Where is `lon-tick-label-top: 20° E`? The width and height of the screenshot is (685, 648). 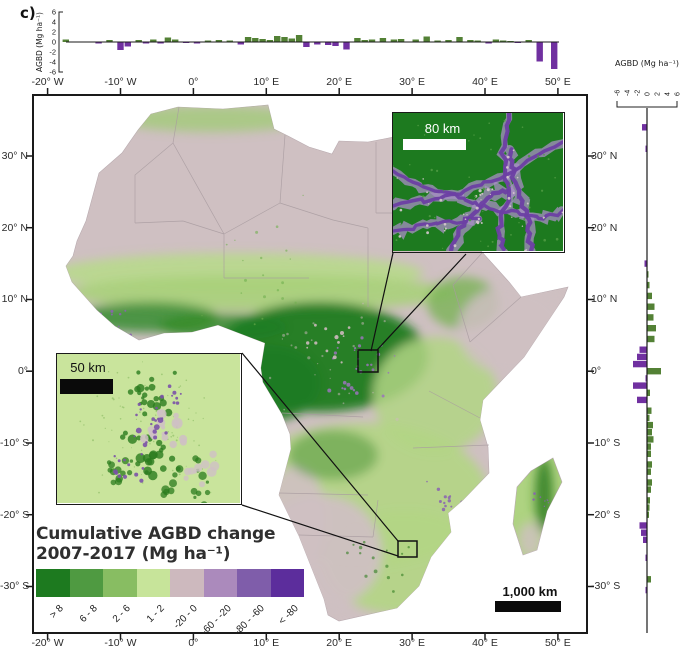 lon-tick-label-top: 20° E is located at coordinates (339, 82).